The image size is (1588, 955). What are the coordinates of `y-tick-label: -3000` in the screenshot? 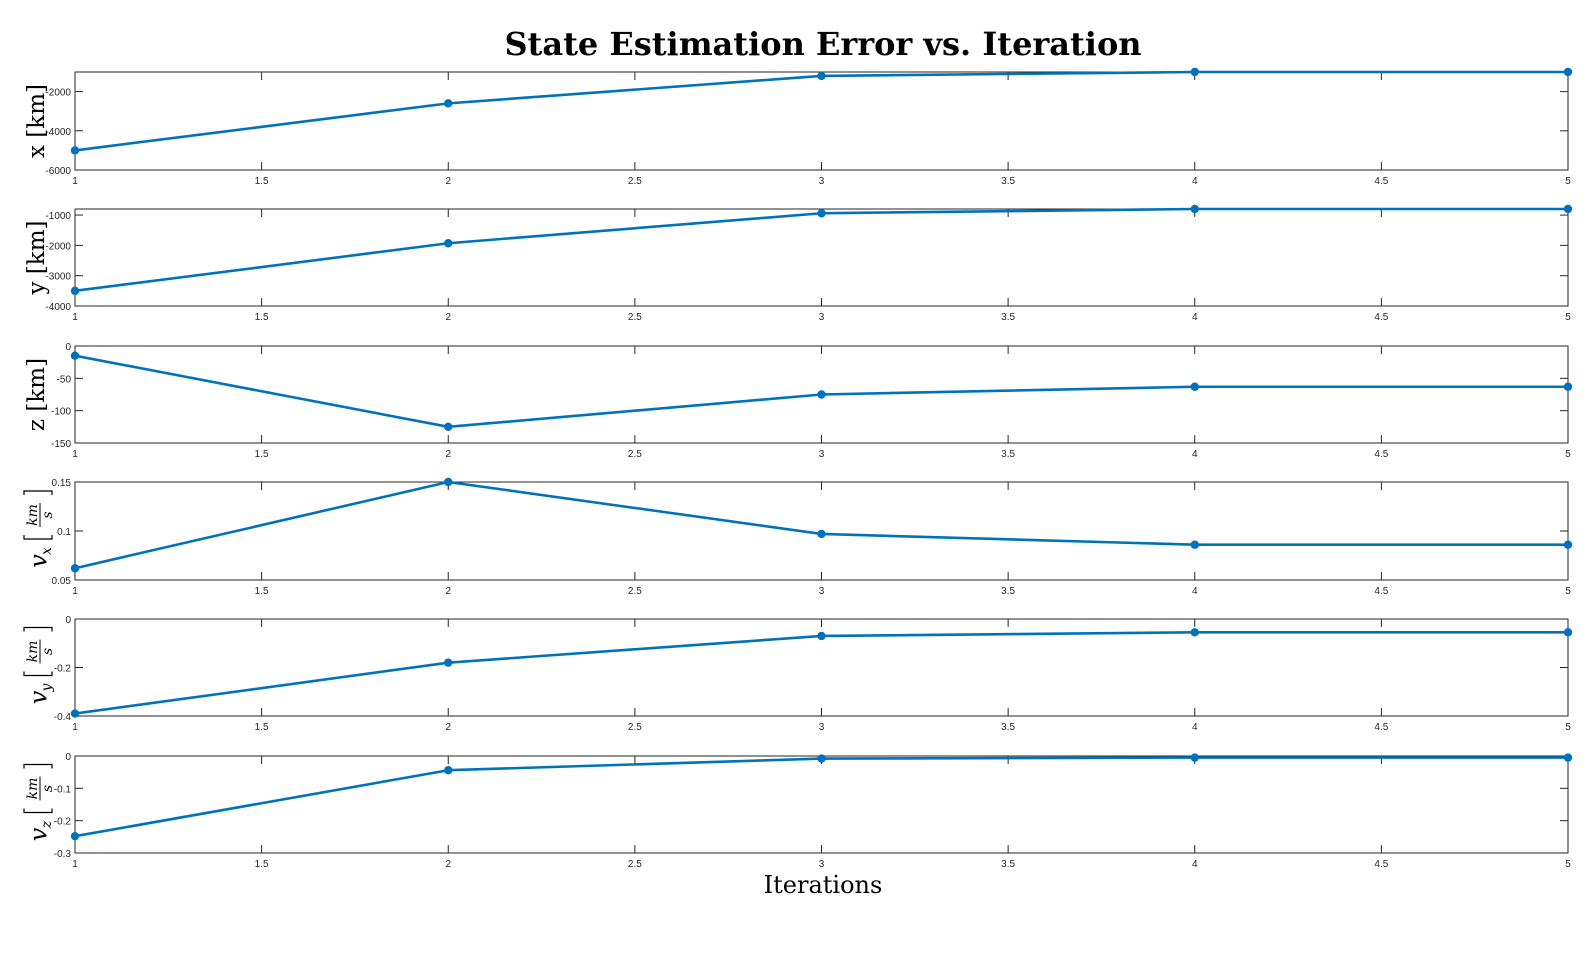 It's located at (58, 277).